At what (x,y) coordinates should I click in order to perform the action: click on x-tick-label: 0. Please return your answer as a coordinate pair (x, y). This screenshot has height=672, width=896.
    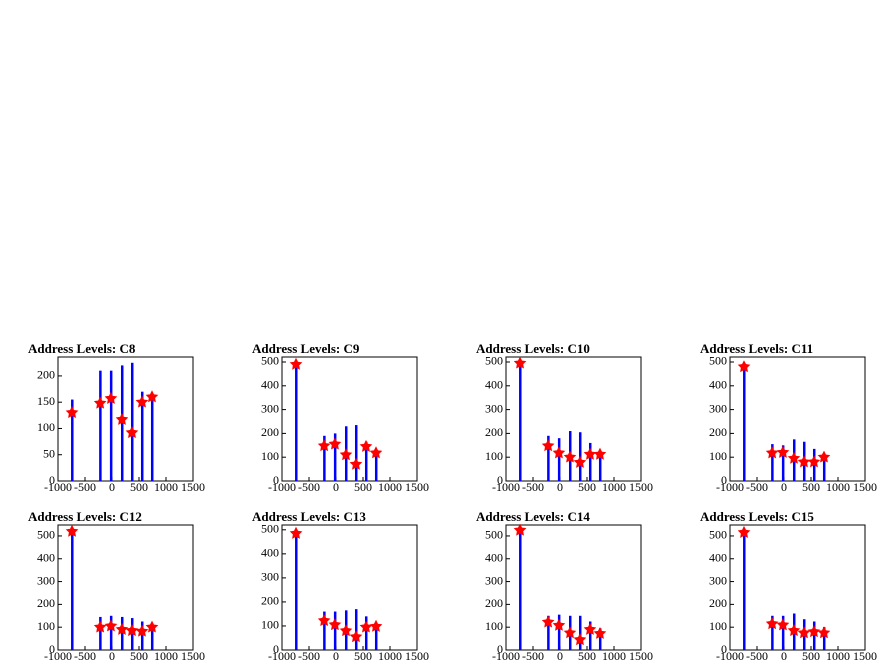
    Looking at the image, I should click on (112, 487).